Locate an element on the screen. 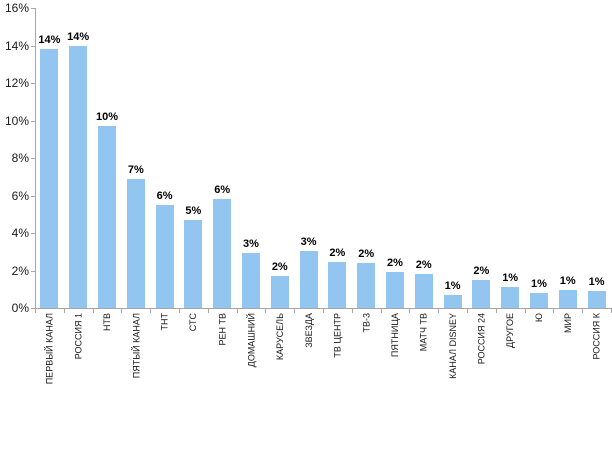 This screenshot has height=455, width=612. category-slot: РОССИЯ 24 is located at coordinates (481, 360).